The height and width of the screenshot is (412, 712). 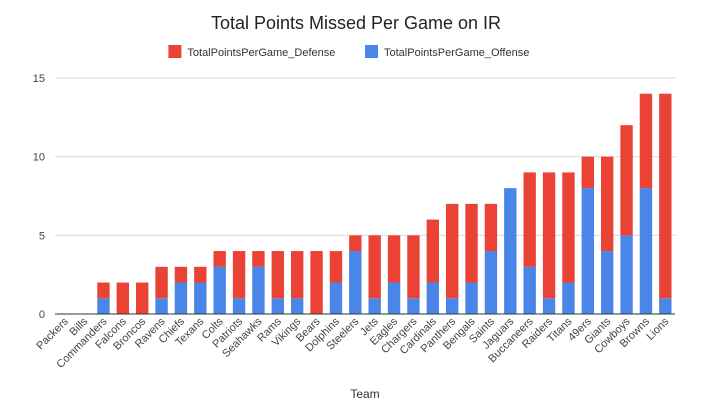 I want to click on bar-offense-panthers, so click(x=452, y=306).